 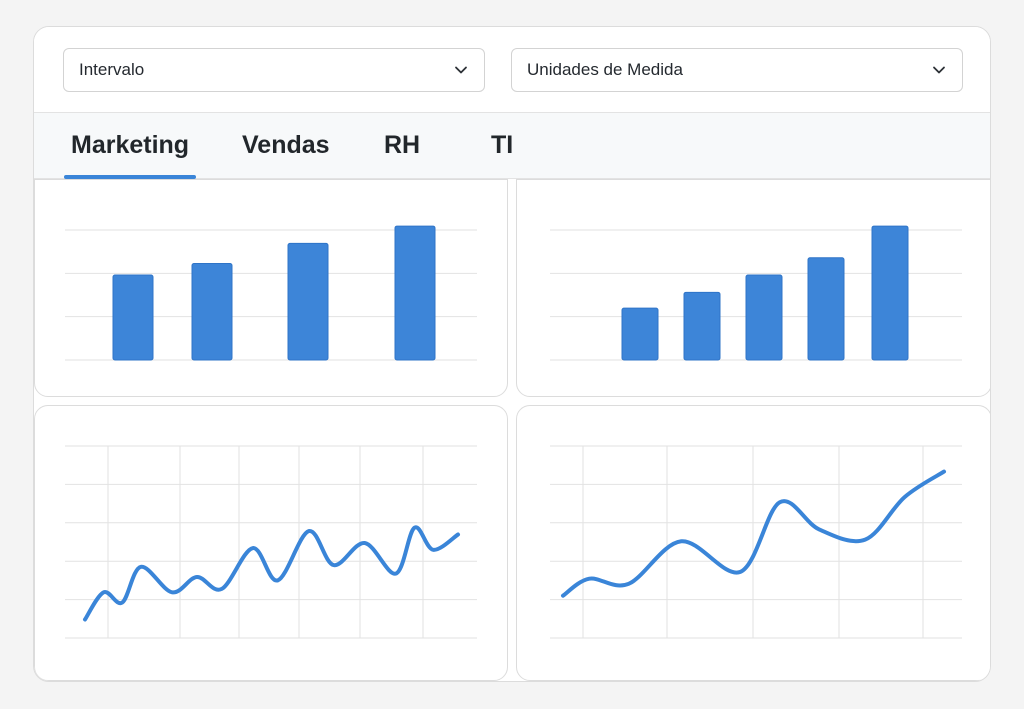 I want to click on interval-select: Intervalo, so click(x=274, y=70).